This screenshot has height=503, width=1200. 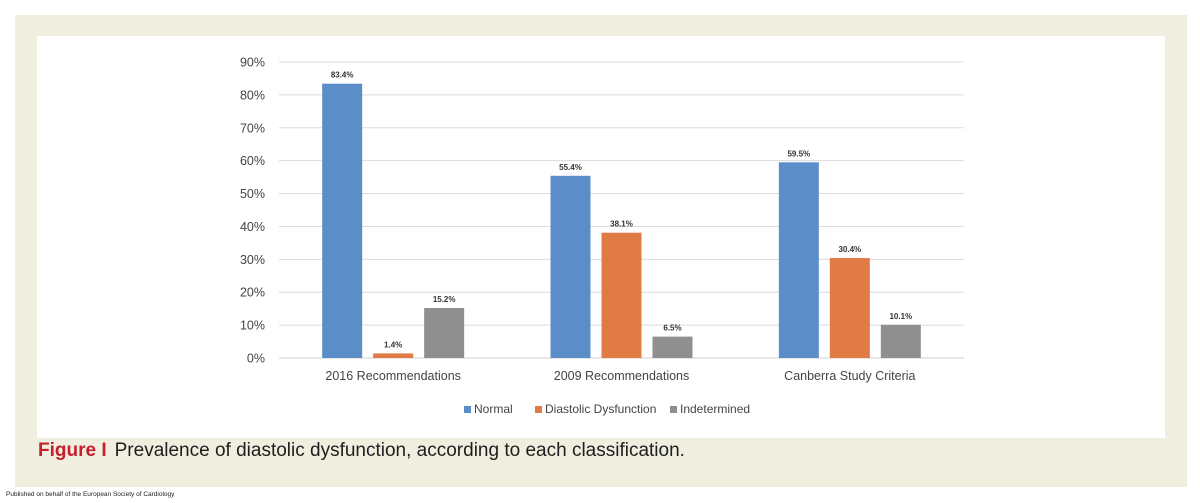 What do you see at coordinates (900, 316) in the screenshot?
I see `data-label: 10.1%` at bounding box center [900, 316].